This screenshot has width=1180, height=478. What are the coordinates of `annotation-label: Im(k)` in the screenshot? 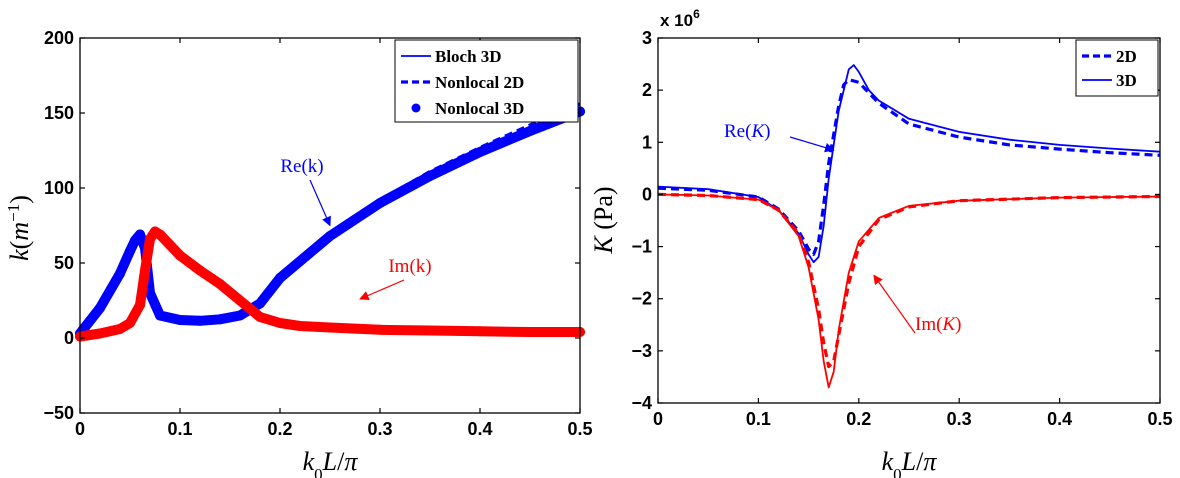 It's located at (409, 266).